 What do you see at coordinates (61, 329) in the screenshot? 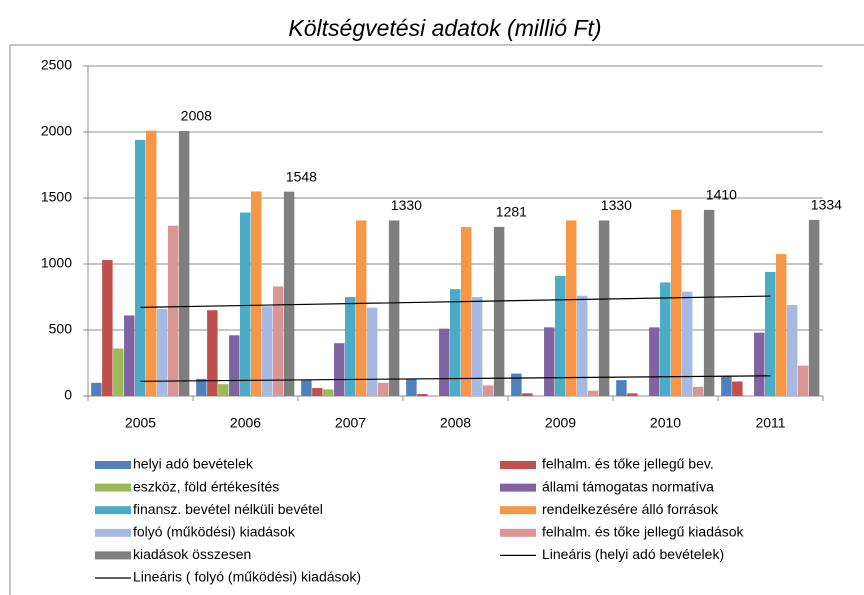
I see `y-tick-label: 500` at bounding box center [61, 329].